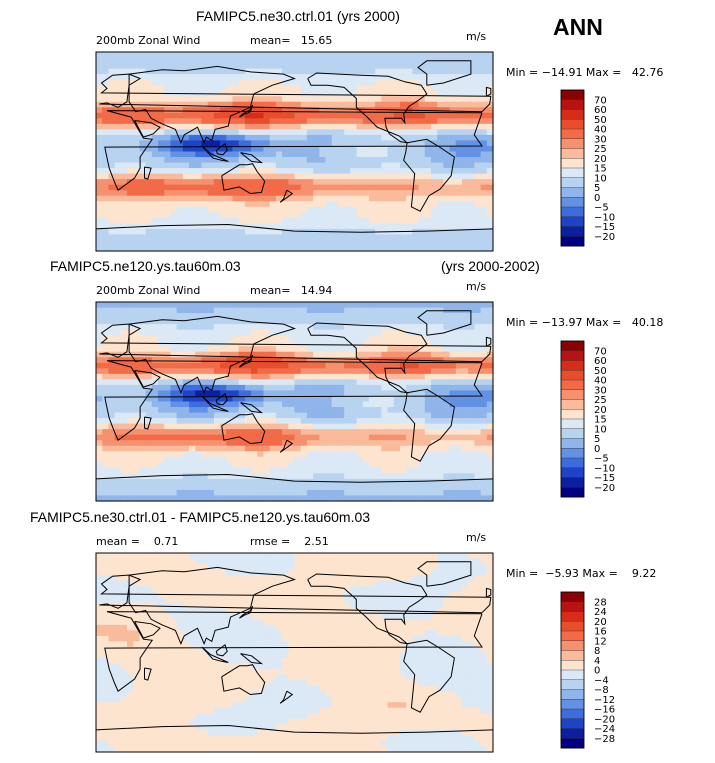  What do you see at coordinates (581, 573) in the screenshot?
I see `panel3-minmax: Min = −5.93 Max = 9.22` at bounding box center [581, 573].